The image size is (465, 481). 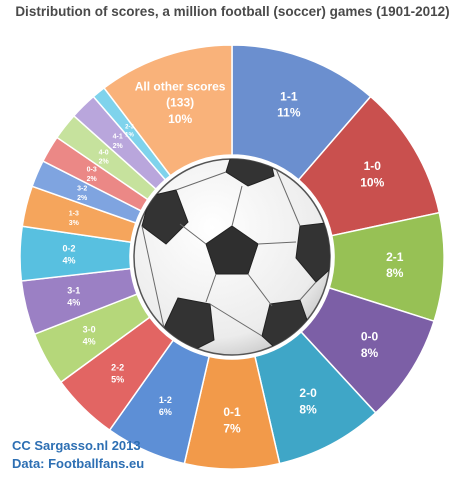 I want to click on slice-label: 0-3, so click(x=92, y=170).